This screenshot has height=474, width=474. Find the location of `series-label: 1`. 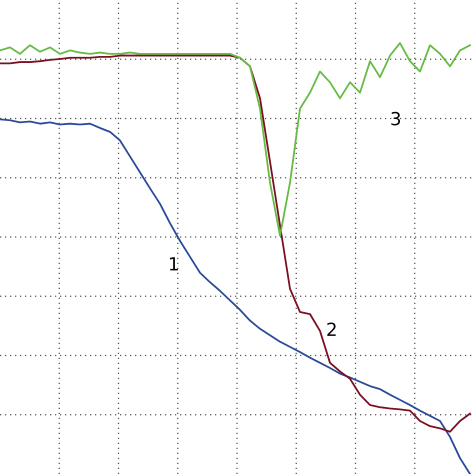

series-label: 1 is located at coordinates (174, 263).